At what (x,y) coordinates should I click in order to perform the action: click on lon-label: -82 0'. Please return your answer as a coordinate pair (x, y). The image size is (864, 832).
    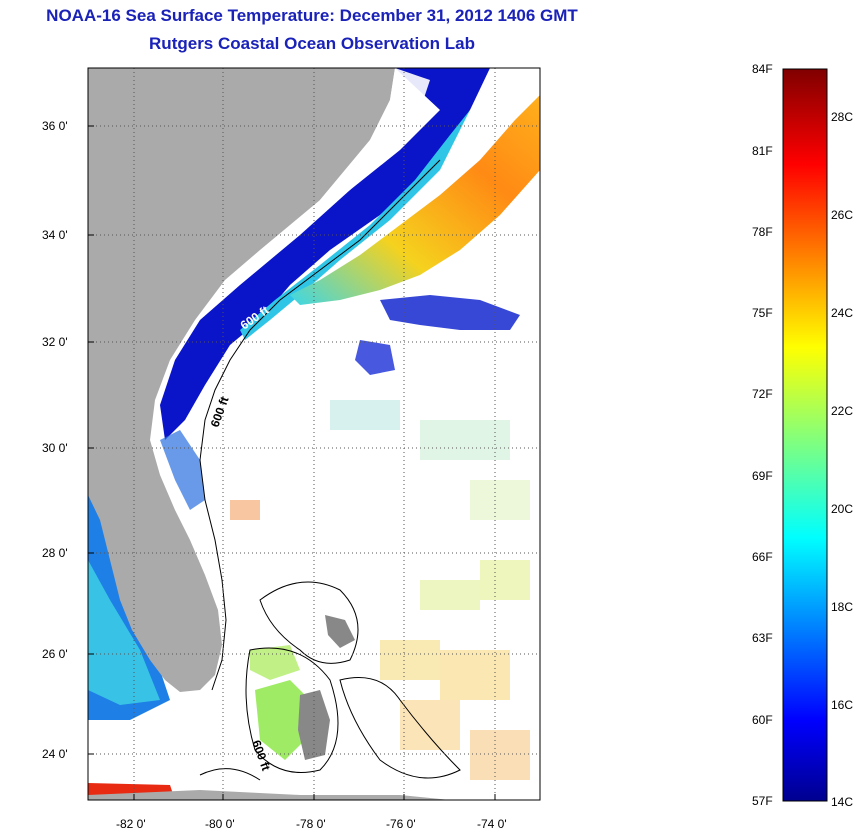
    Looking at the image, I should click on (131, 824).